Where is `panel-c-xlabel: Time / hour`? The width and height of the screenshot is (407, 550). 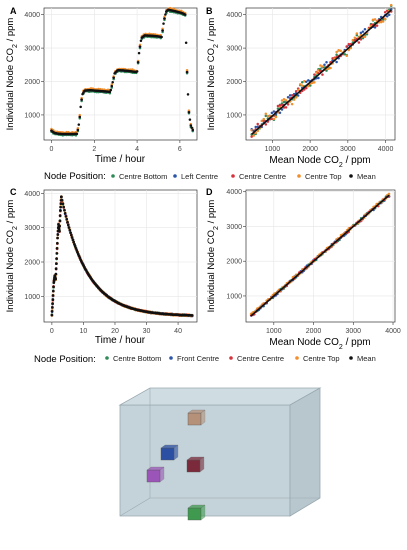
panel-c-xlabel: Time / hour is located at coordinates (120, 340).